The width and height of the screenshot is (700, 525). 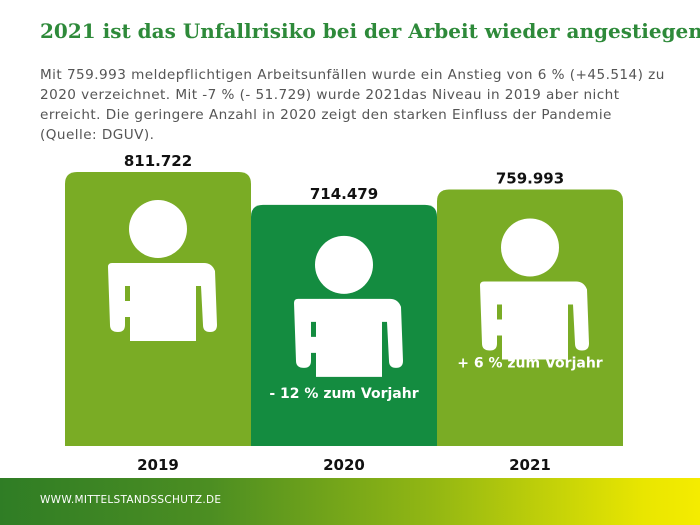 What do you see at coordinates (131, 500) in the screenshot?
I see `footer-website-link: WWW.MITTELSTANDSSCHUTZ.DE` at bounding box center [131, 500].